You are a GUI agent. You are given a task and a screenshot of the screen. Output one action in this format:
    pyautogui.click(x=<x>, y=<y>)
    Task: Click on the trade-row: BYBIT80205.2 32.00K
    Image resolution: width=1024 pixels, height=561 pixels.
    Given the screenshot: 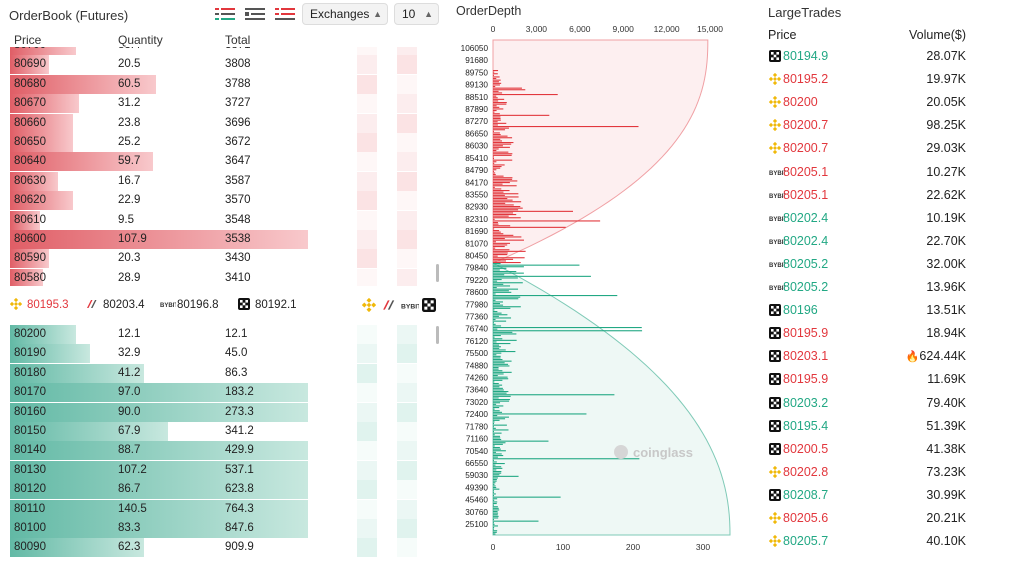 What is the action you would take?
    pyautogui.click(x=892, y=264)
    